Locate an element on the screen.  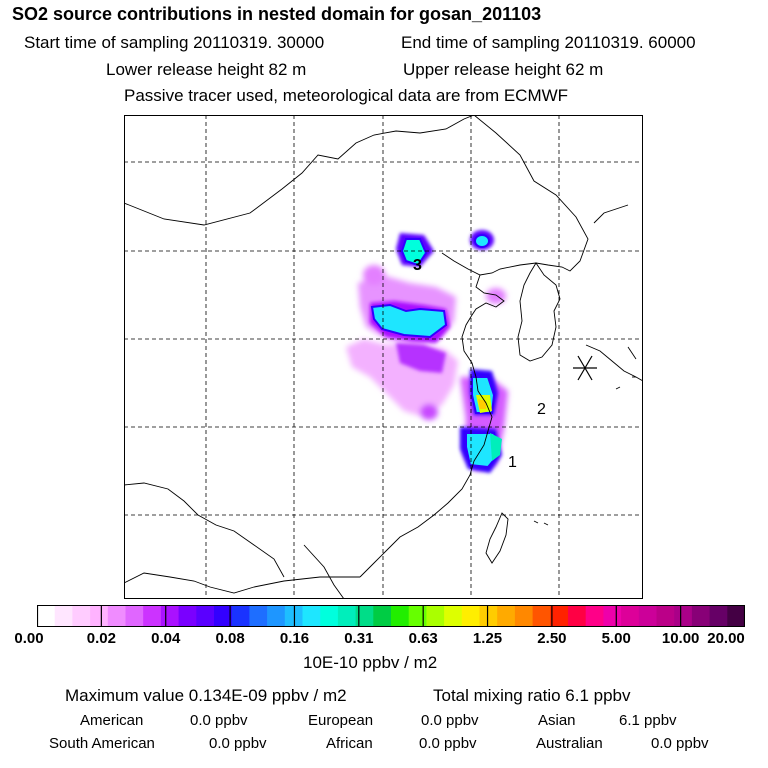
region-value: 6.1 ppbv is located at coordinates (648, 720).